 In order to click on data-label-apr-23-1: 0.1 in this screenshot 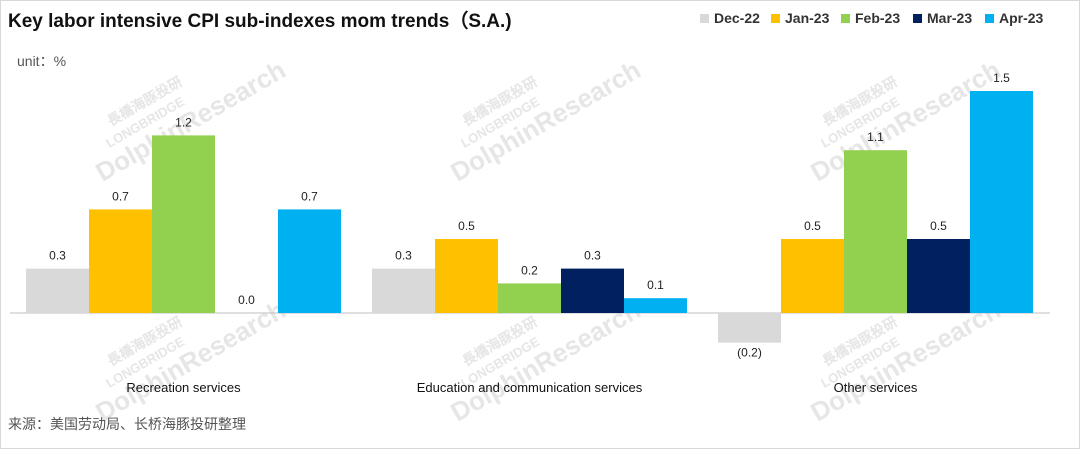, I will do `click(655, 285)`.